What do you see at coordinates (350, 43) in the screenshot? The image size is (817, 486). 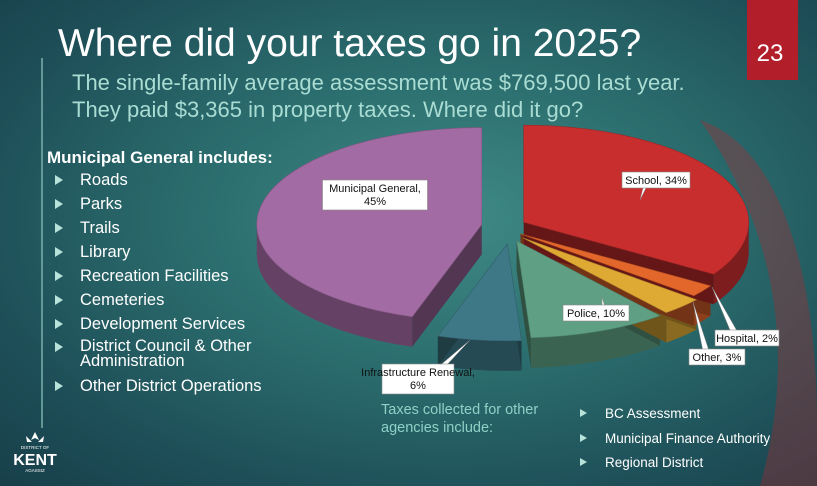 I see `slide-title: Where did your taxes go in 2025?` at bounding box center [350, 43].